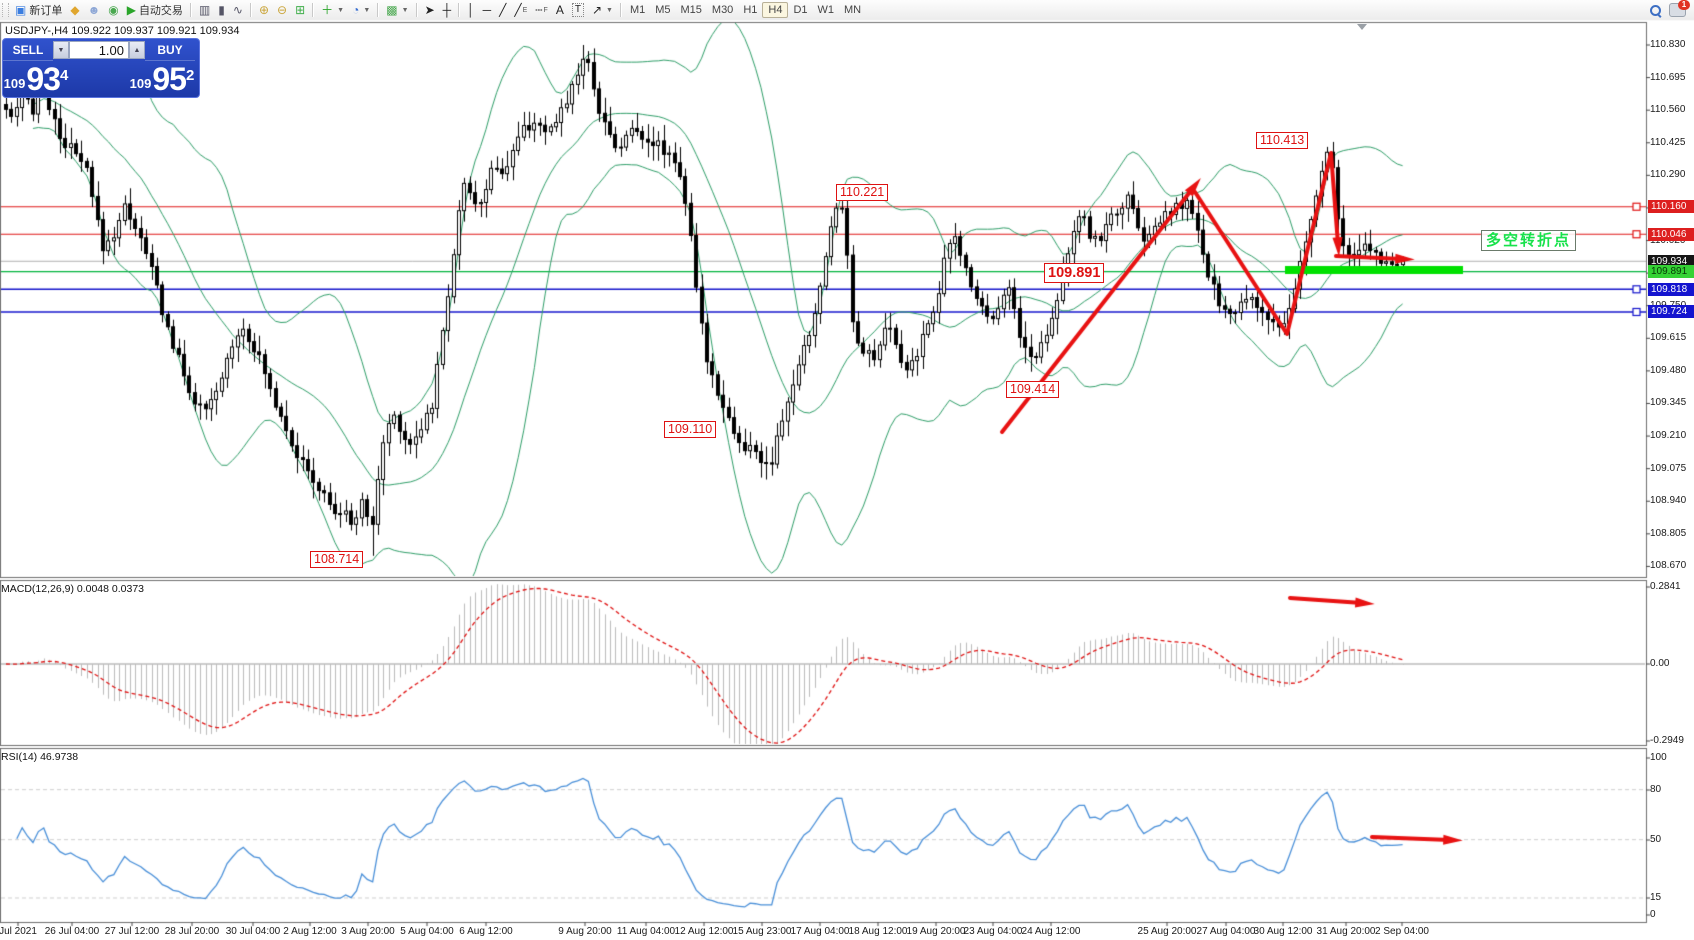 The image size is (1694, 940). Describe the element at coordinates (1668, 501) in the screenshot. I see `price-axis-tick: 108.940` at that location.